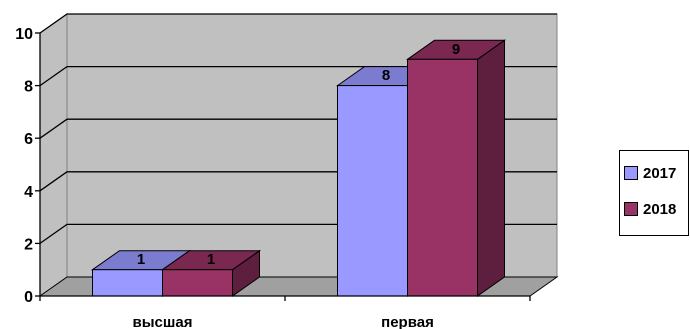  I want to click on data-label-первая-2017: 8, so click(386, 75).